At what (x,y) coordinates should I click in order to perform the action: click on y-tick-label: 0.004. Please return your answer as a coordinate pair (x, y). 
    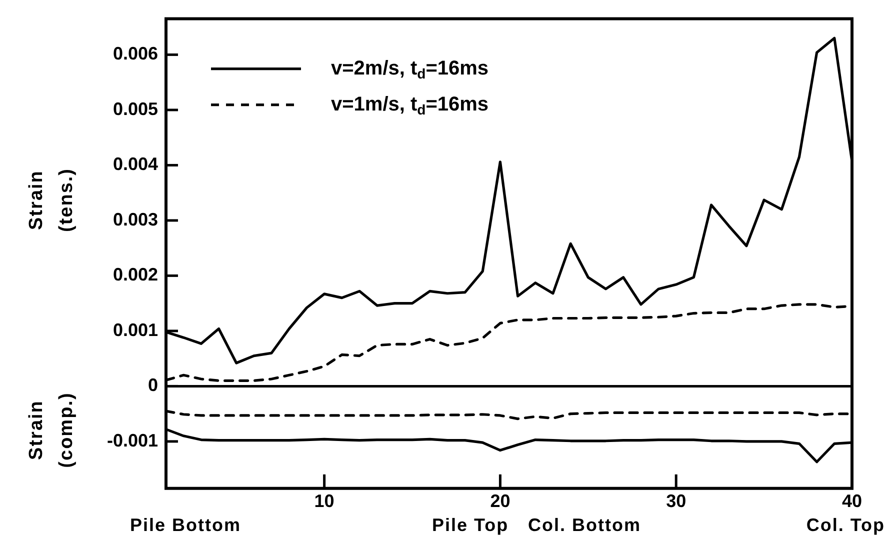
    Looking at the image, I should click on (135, 164).